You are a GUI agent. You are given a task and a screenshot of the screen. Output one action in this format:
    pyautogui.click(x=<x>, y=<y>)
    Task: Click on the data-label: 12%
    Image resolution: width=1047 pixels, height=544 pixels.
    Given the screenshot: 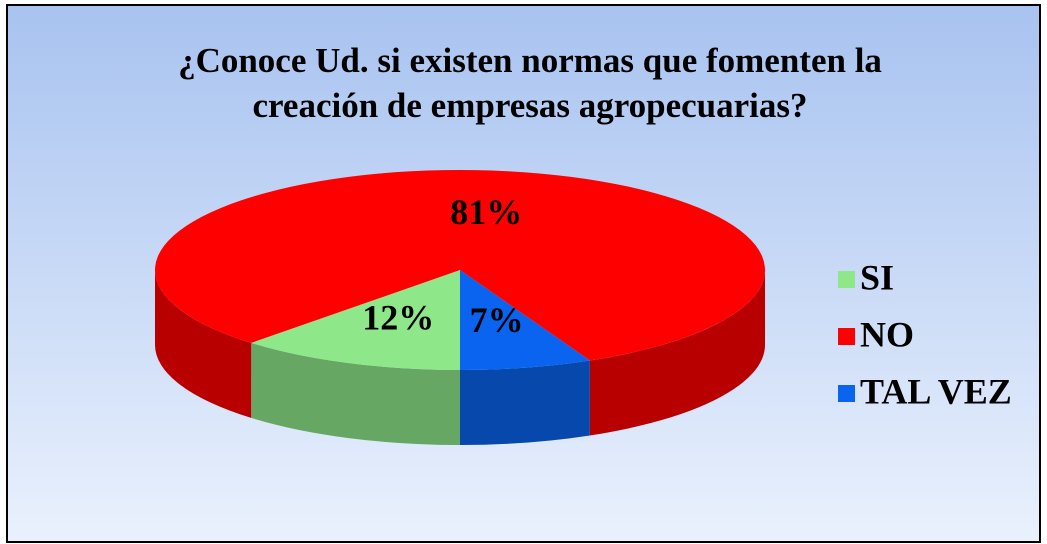 What is the action you would take?
    pyautogui.click(x=398, y=317)
    